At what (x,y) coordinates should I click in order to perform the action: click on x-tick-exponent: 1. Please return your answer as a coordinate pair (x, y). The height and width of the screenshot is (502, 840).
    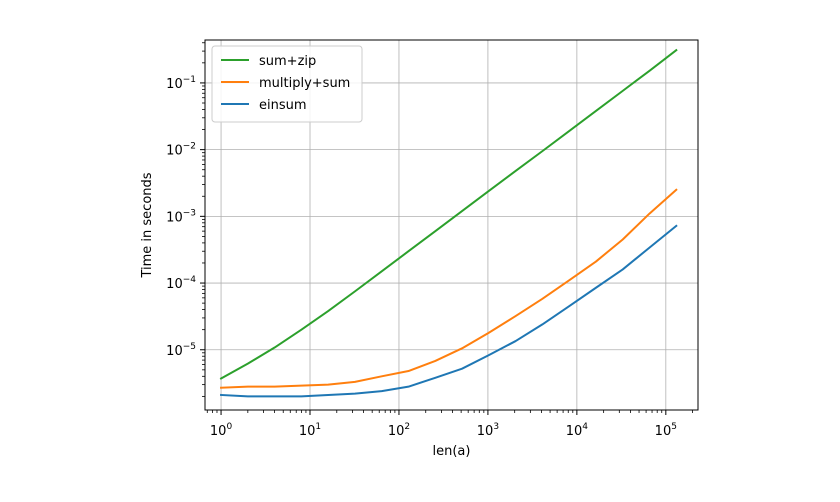
    Looking at the image, I should click on (318, 427).